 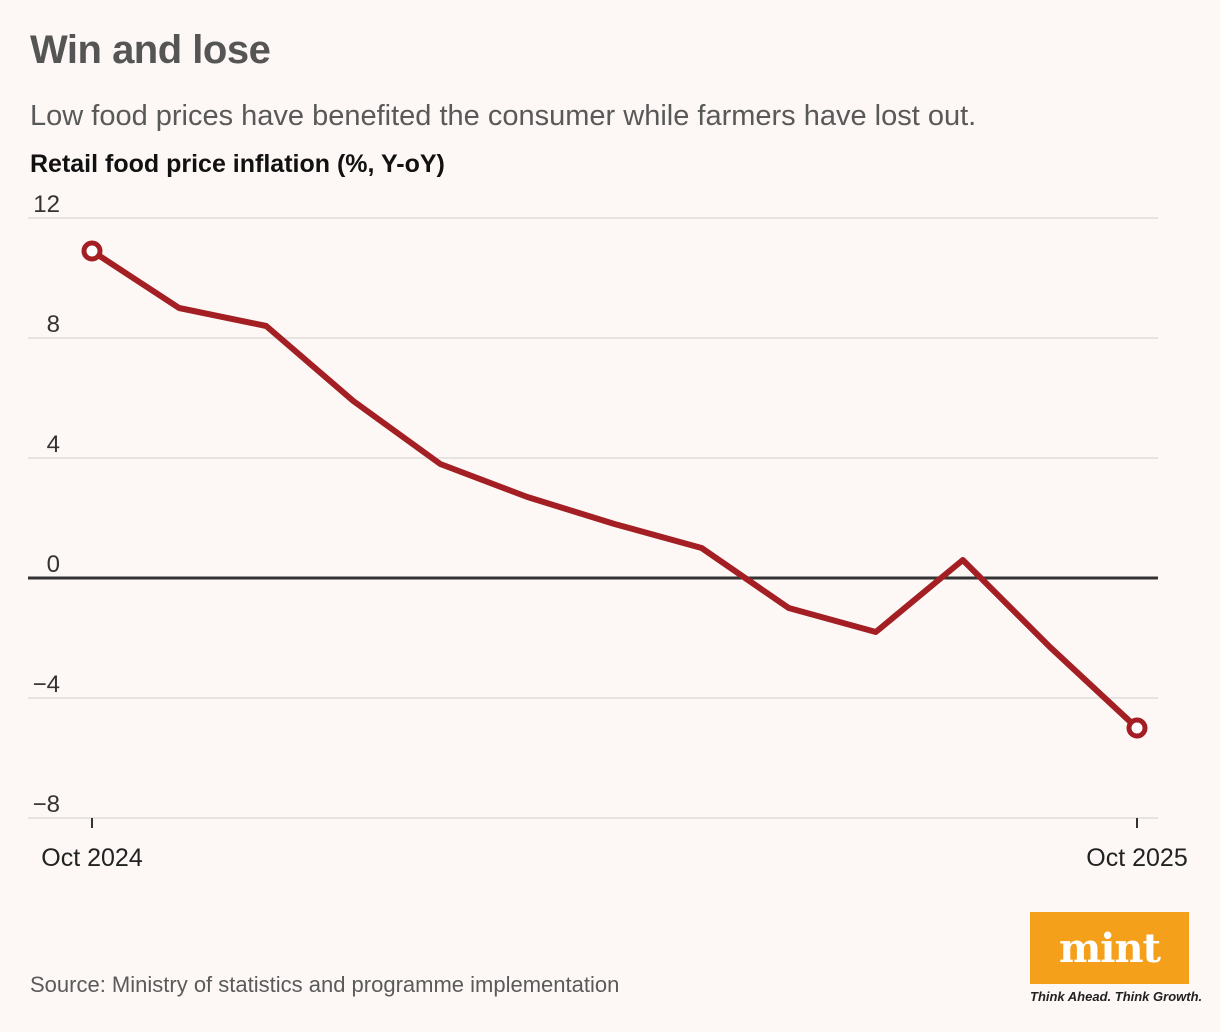 What do you see at coordinates (1136, 858) in the screenshot?
I see `x-tick-label-end: Oct 2025` at bounding box center [1136, 858].